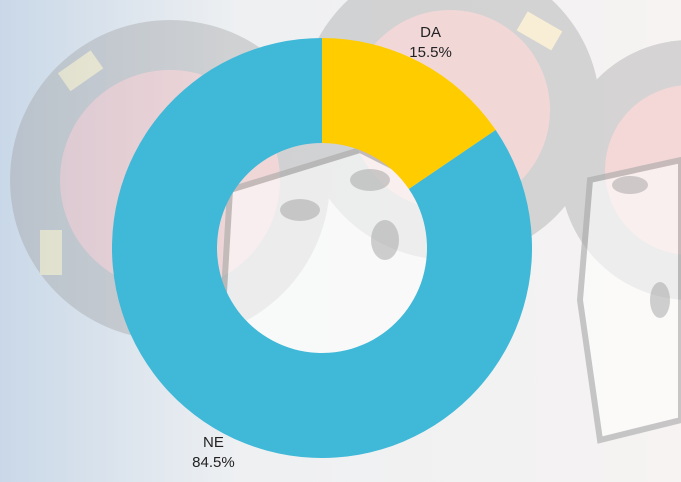  What do you see at coordinates (430, 32) in the screenshot?
I see `segment-name: DA` at bounding box center [430, 32].